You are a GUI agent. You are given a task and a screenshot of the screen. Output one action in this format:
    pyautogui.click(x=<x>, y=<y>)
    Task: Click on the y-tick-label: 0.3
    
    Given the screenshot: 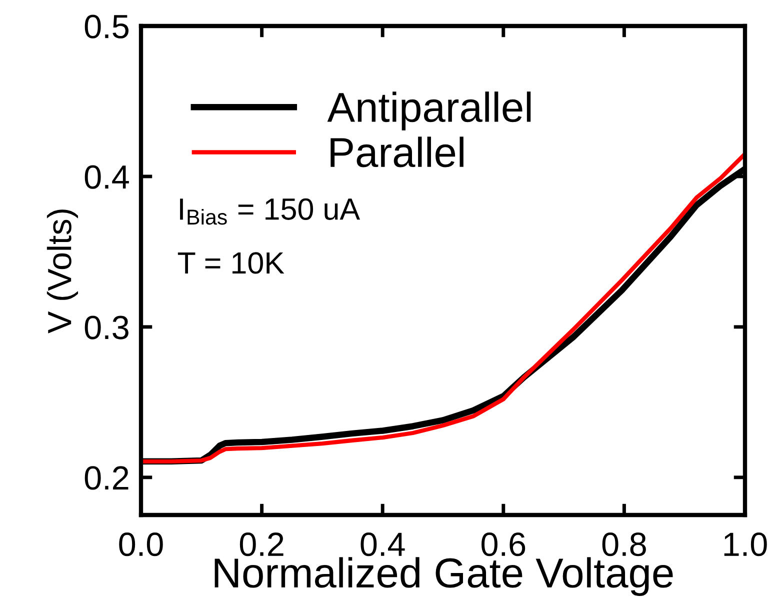 What is the action you would take?
    pyautogui.click(x=106, y=328)
    